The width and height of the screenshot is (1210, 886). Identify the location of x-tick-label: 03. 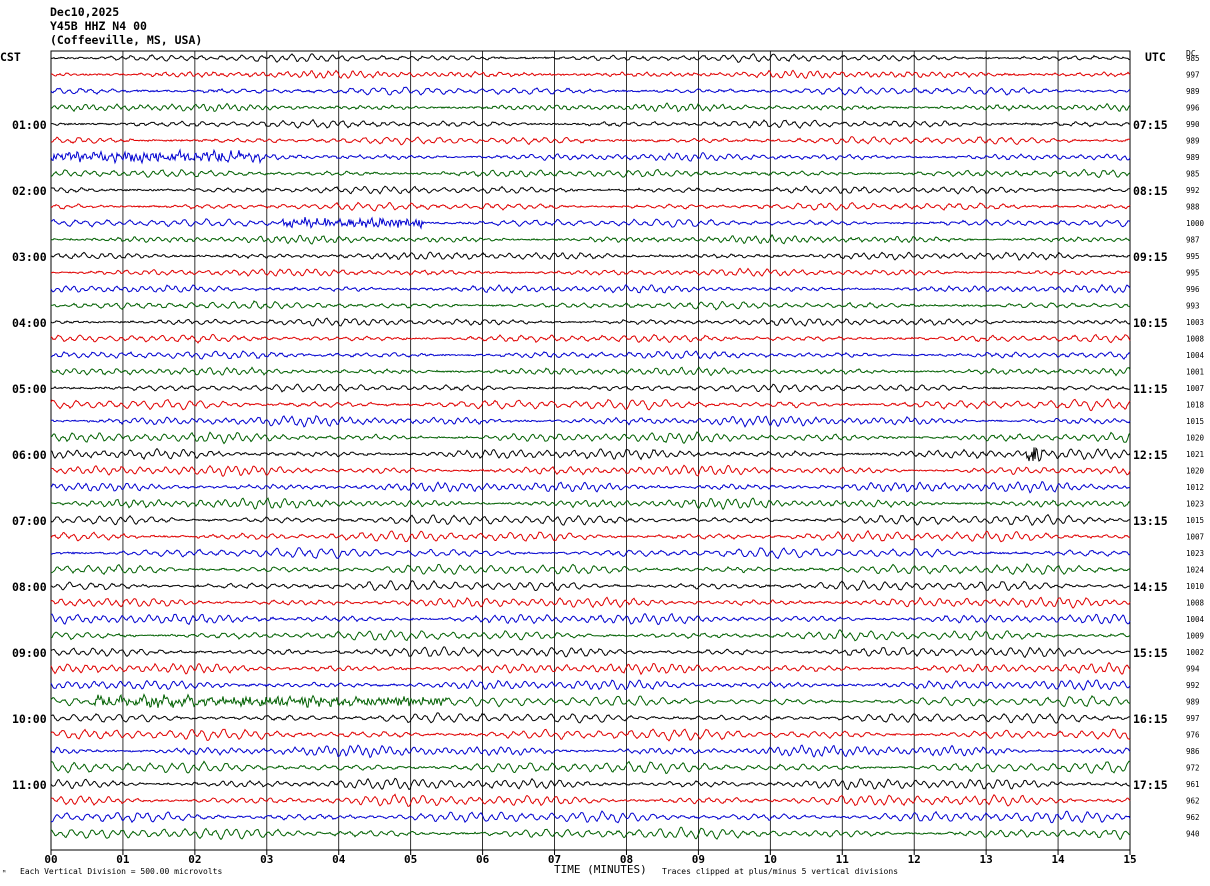
(266, 859).